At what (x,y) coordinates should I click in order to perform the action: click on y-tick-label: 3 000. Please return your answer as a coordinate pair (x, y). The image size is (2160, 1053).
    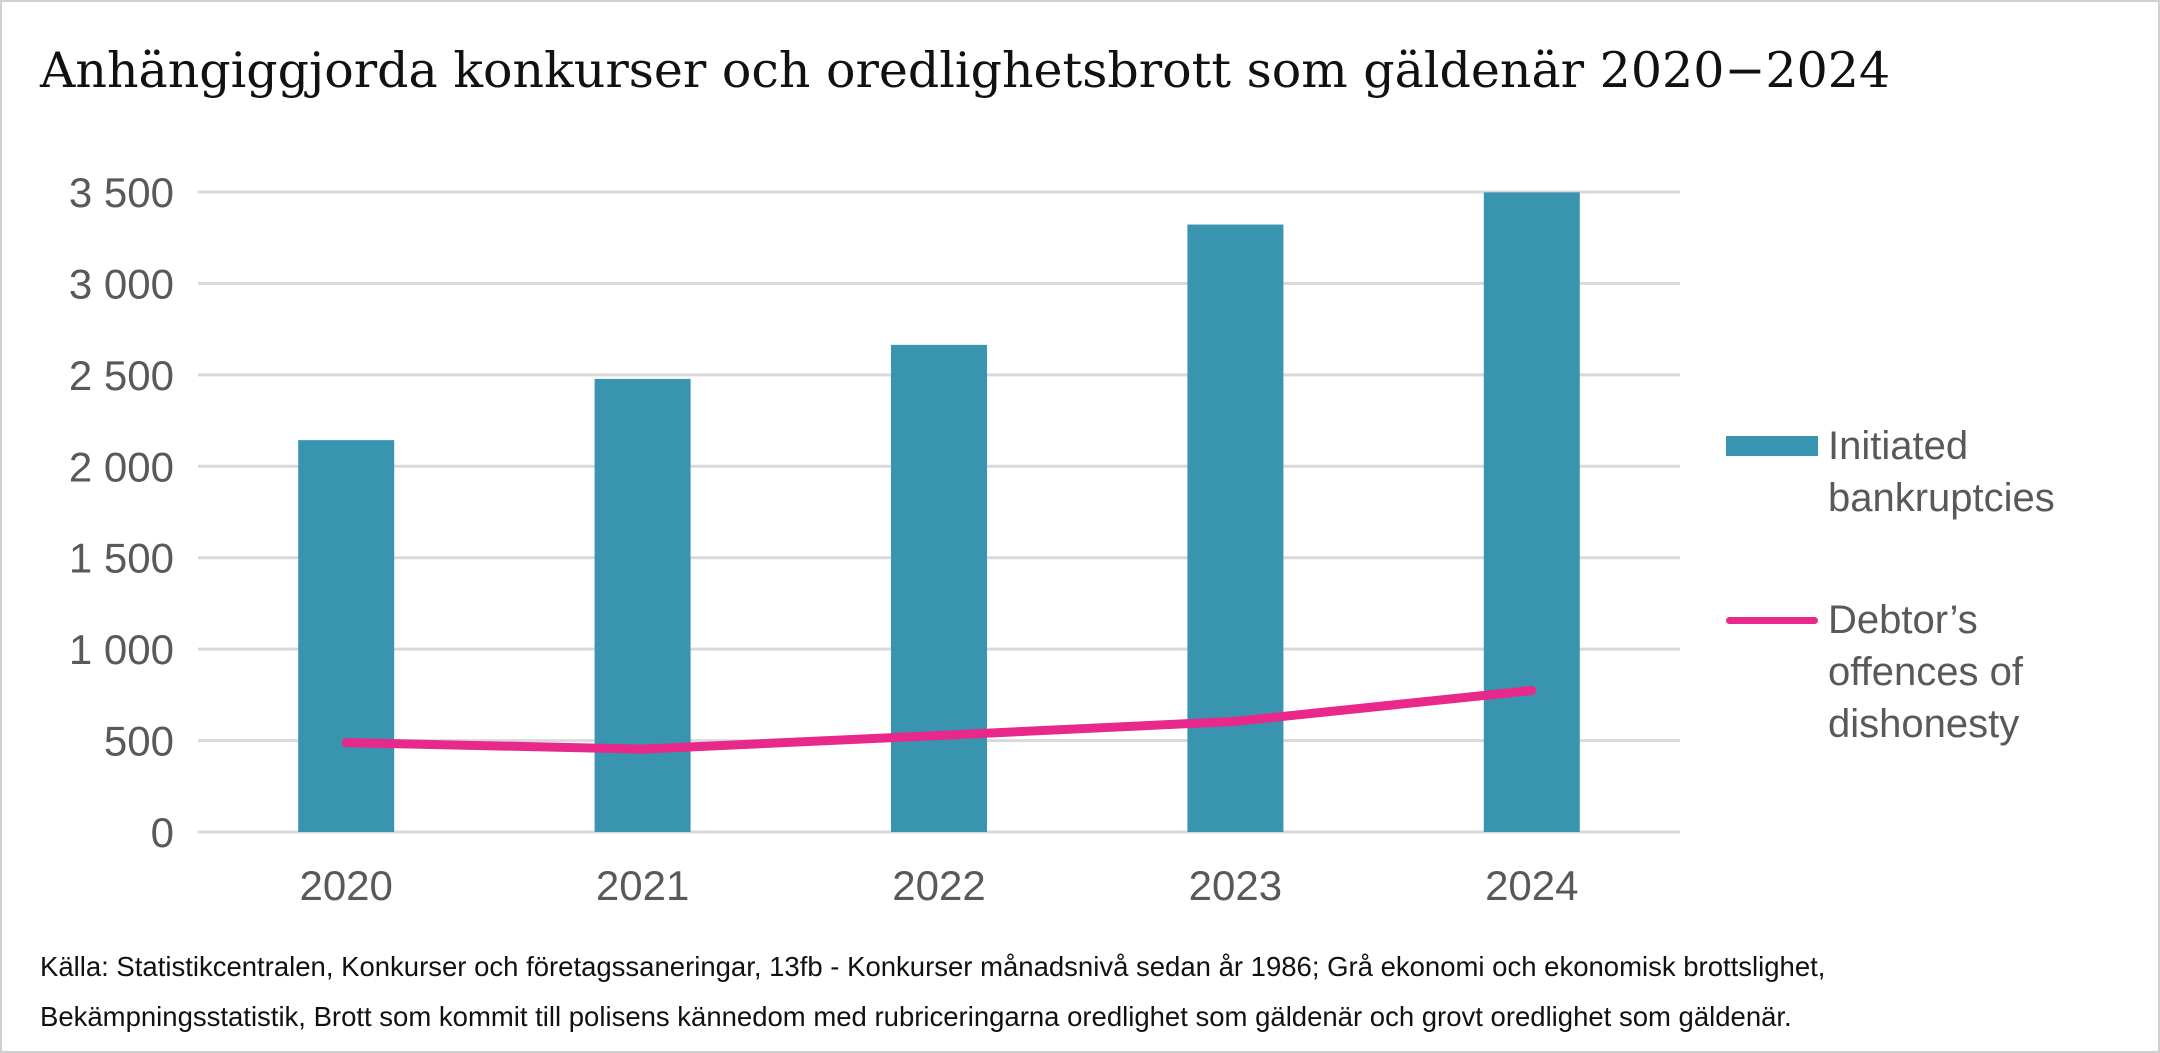
    Looking at the image, I should click on (121, 283).